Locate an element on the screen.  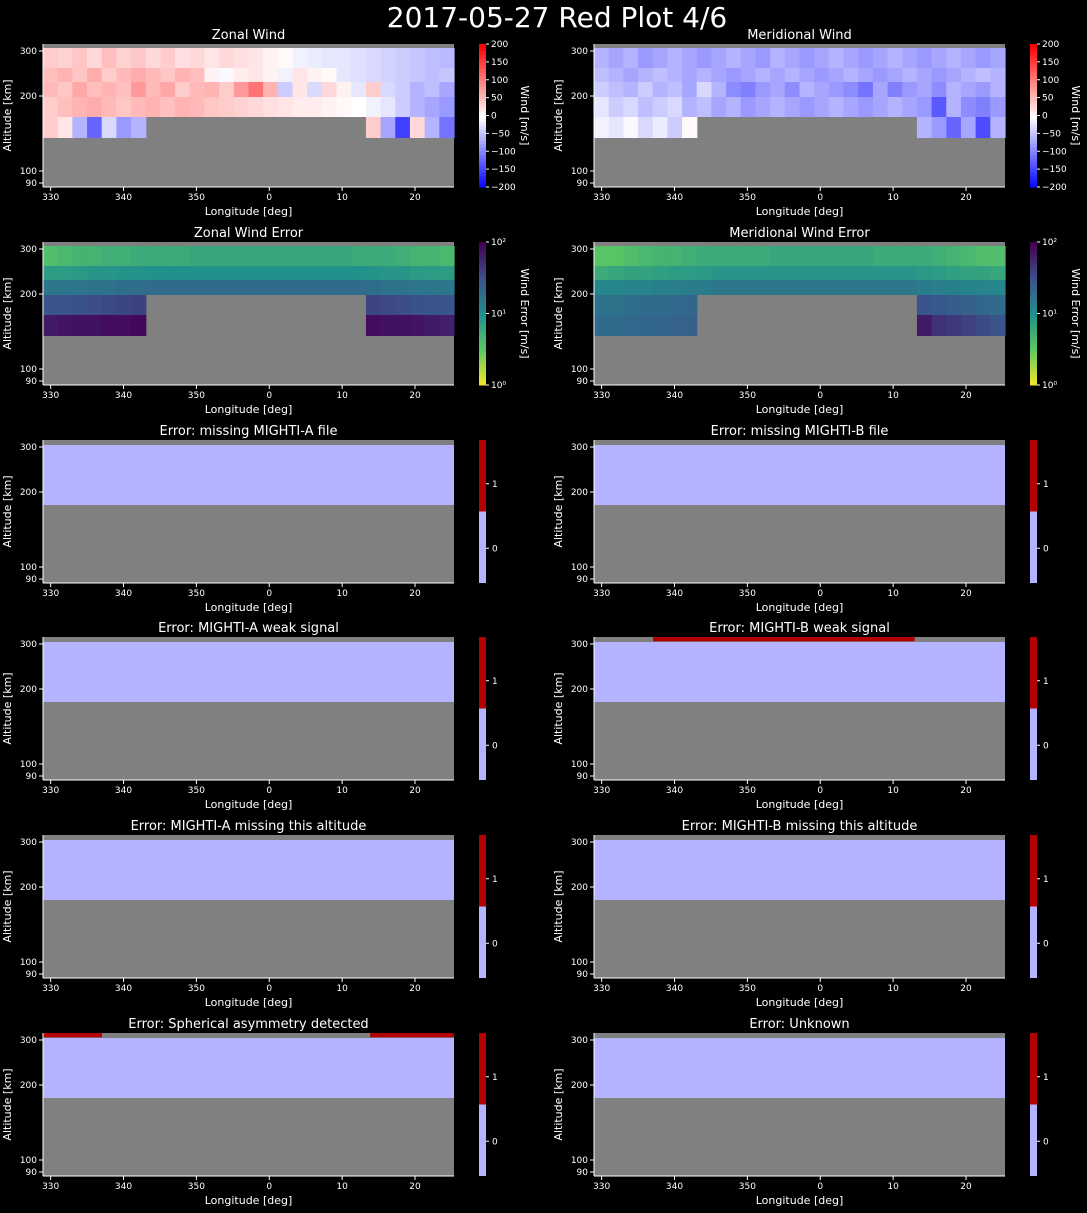
colorbar-label: Wind Error [m/s] is located at coordinates (1075, 313).